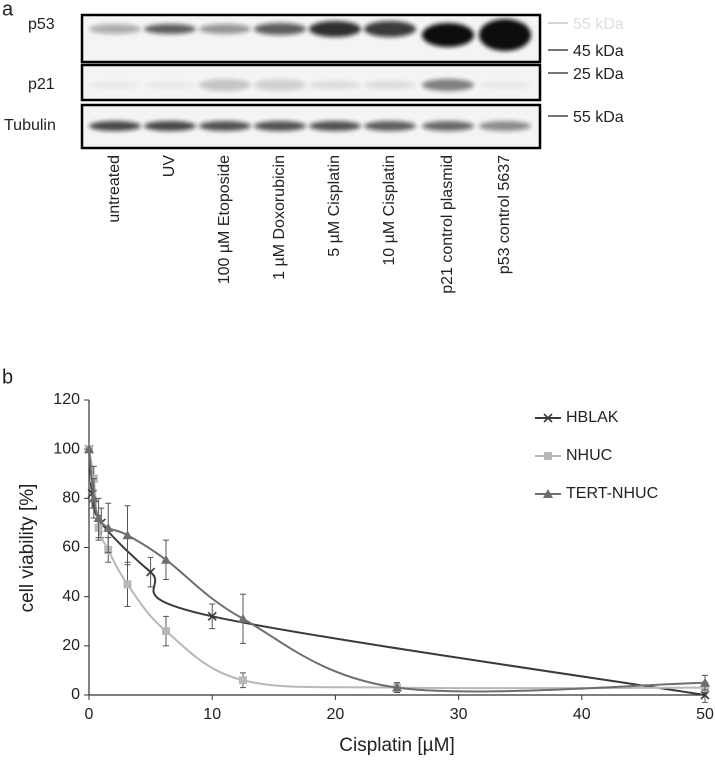  What do you see at coordinates (592, 417) in the screenshot?
I see `legend-label: HBLAK` at bounding box center [592, 417].